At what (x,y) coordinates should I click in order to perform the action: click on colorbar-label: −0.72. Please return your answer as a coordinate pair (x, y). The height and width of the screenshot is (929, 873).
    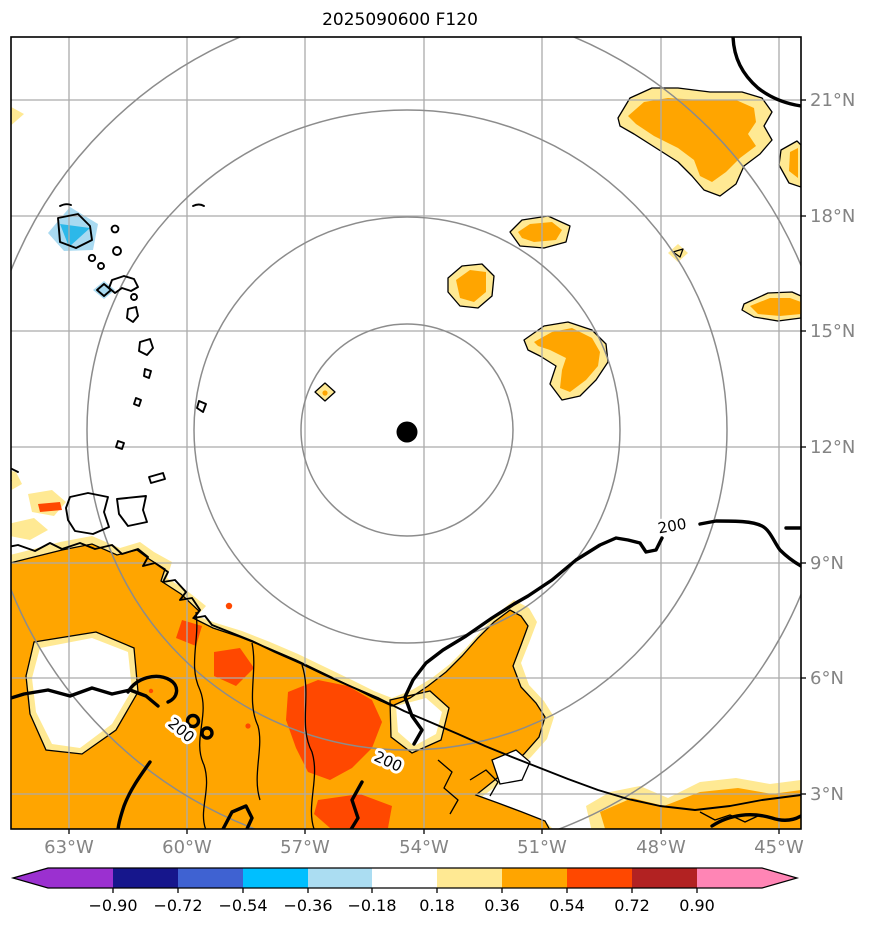
    Looking at the image, I should click on (177, 905).